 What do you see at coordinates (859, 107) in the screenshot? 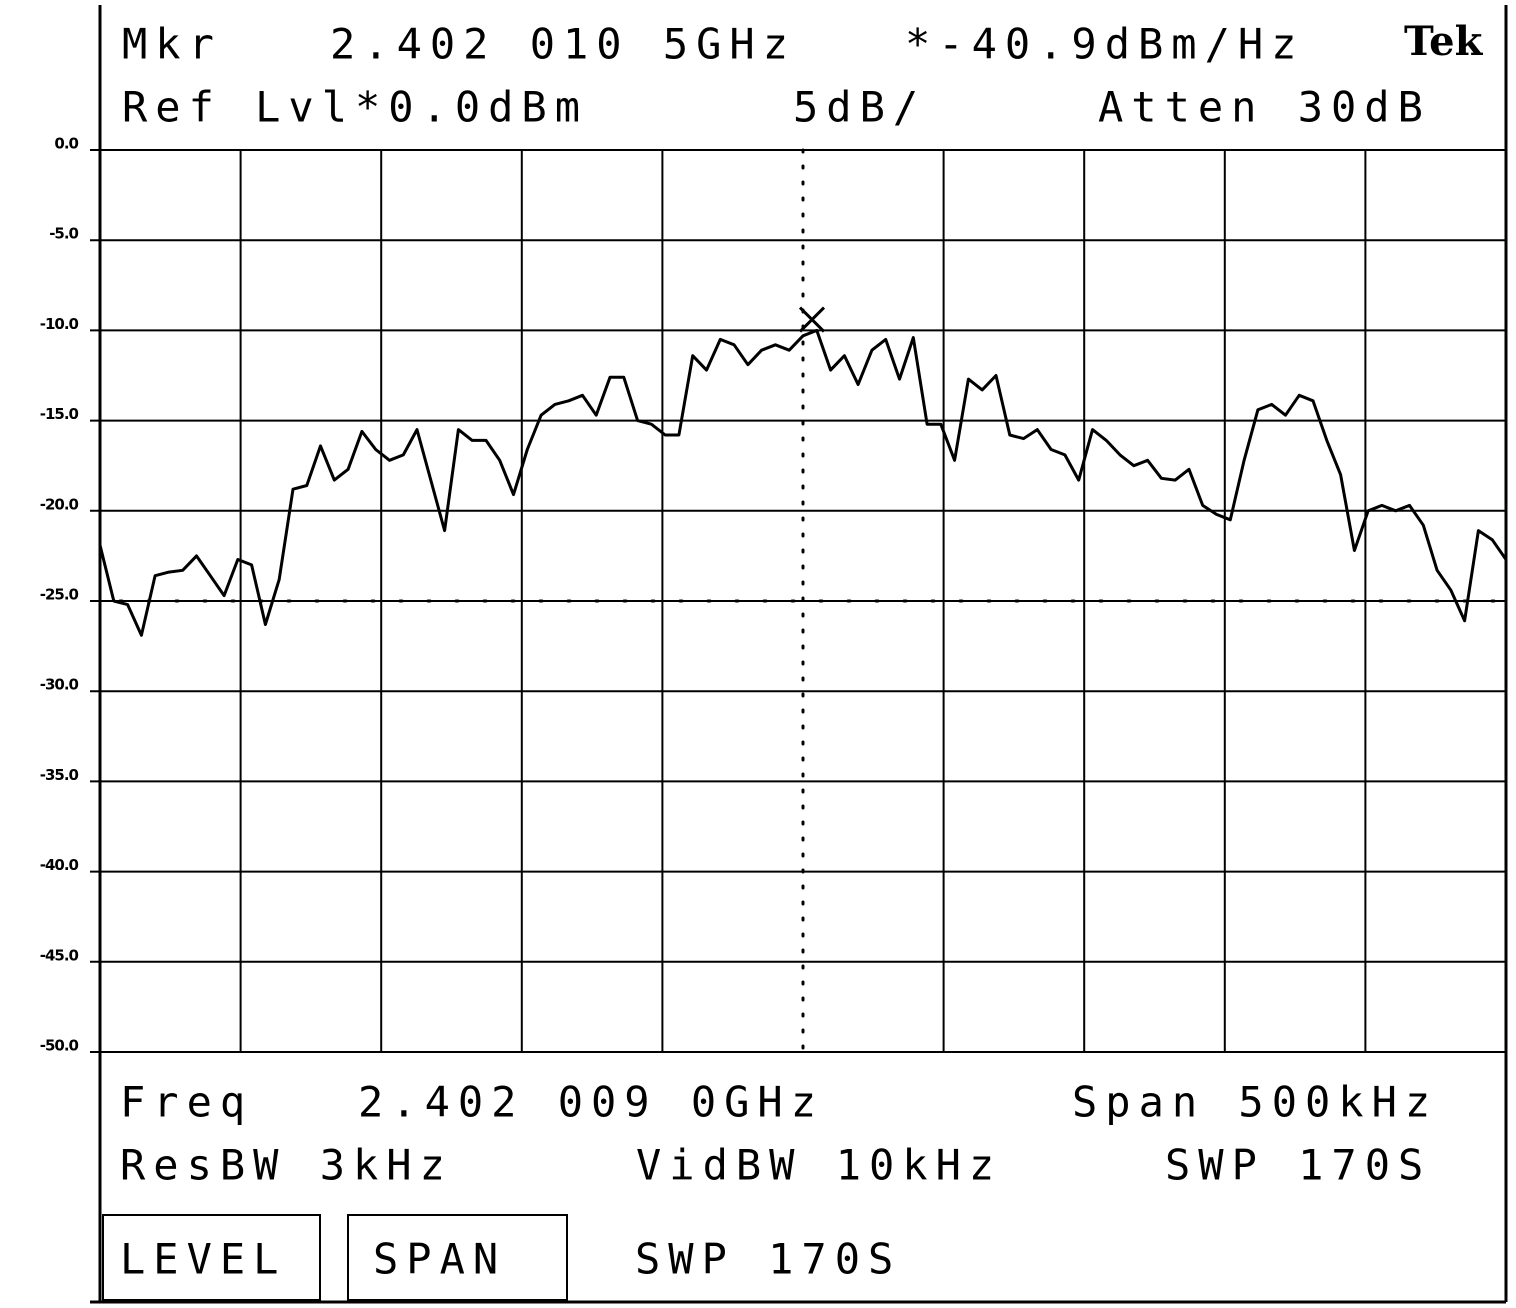
I see `scale: 5dB/` at bounding box center [859, 107].